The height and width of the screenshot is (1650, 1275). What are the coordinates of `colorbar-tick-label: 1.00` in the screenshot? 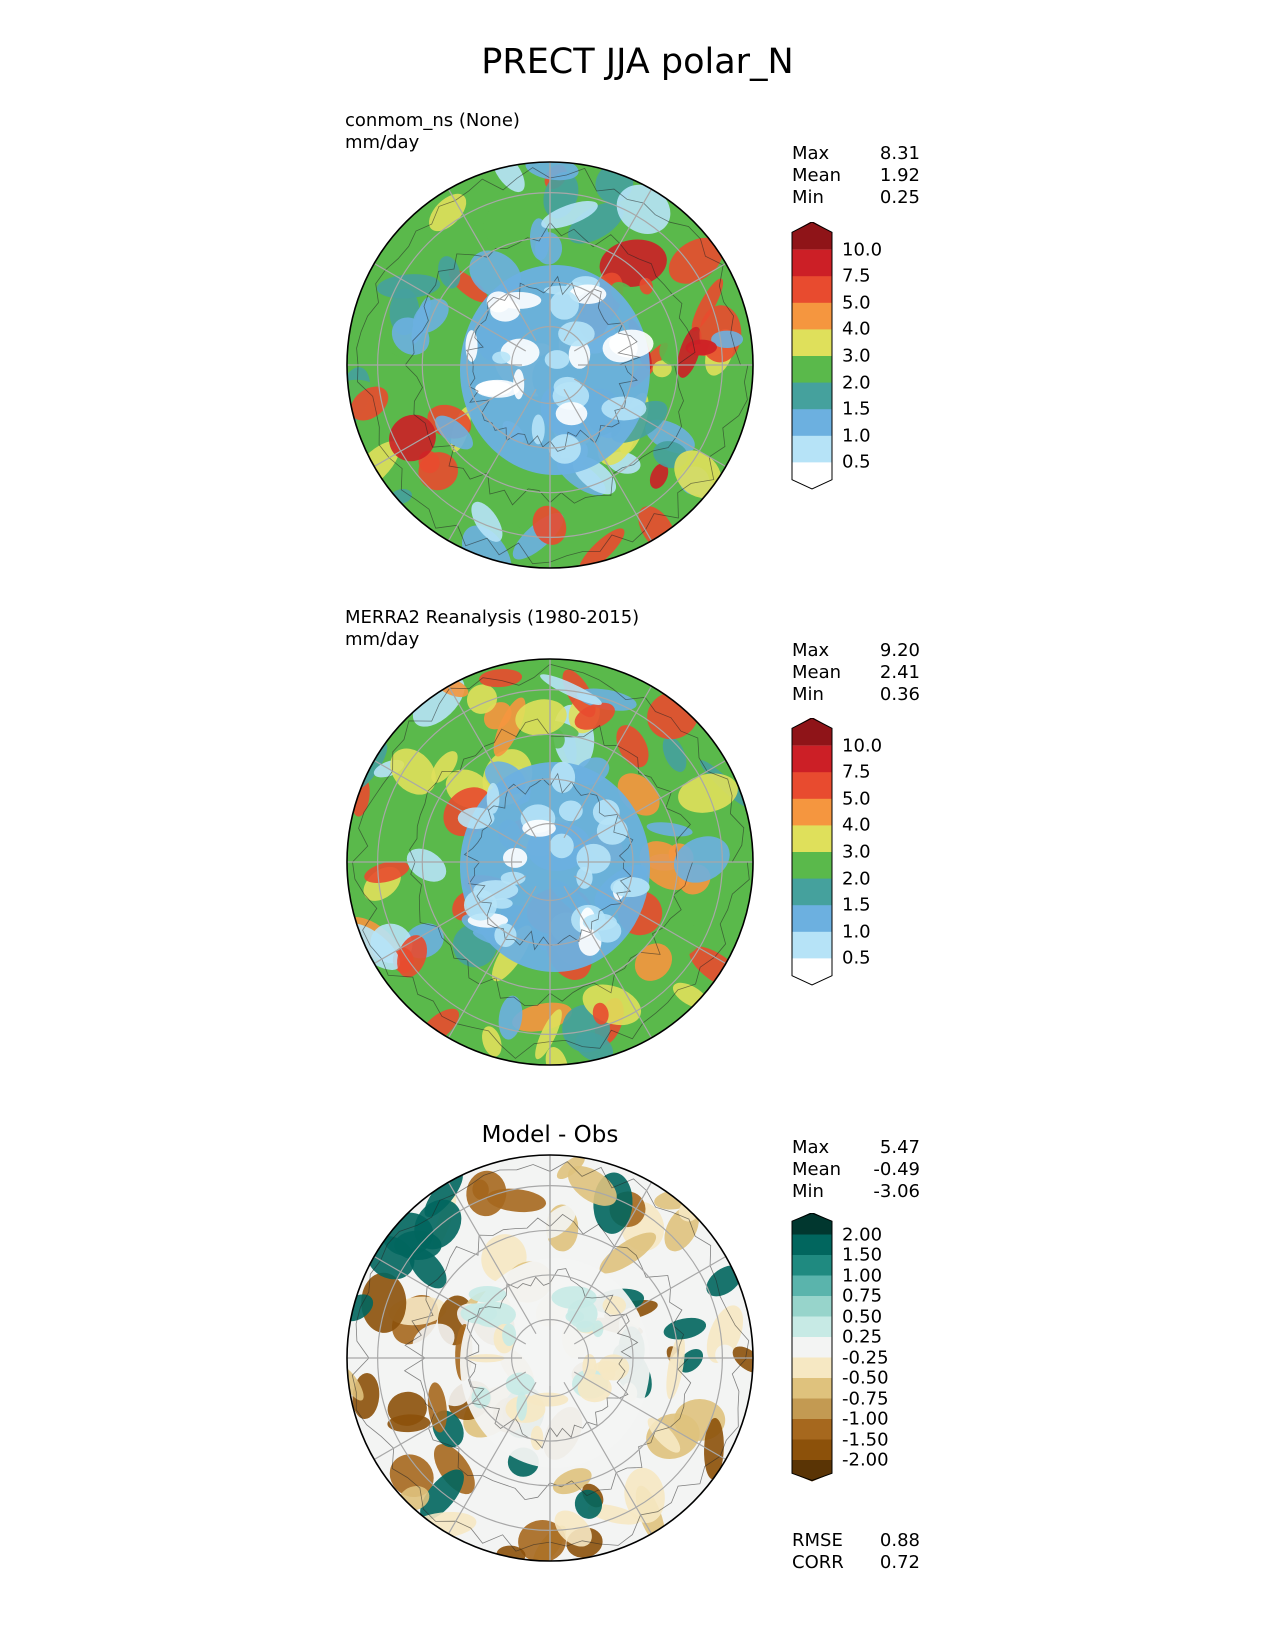 It's located at (862, 1275).